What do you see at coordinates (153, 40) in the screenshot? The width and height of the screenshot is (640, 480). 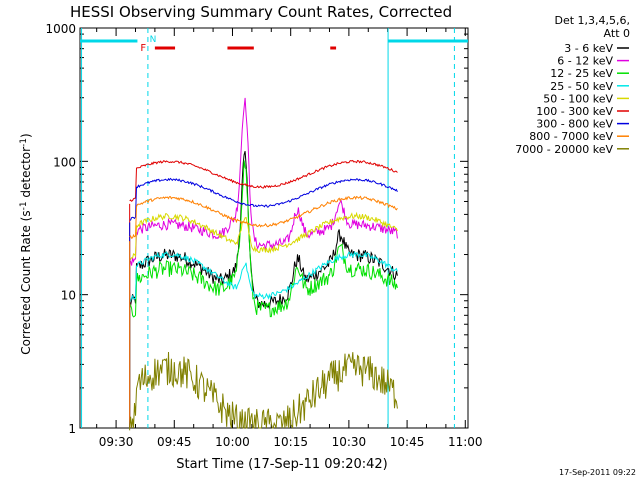 I see `night-flag-label: N` at bounding box center [153, 40].